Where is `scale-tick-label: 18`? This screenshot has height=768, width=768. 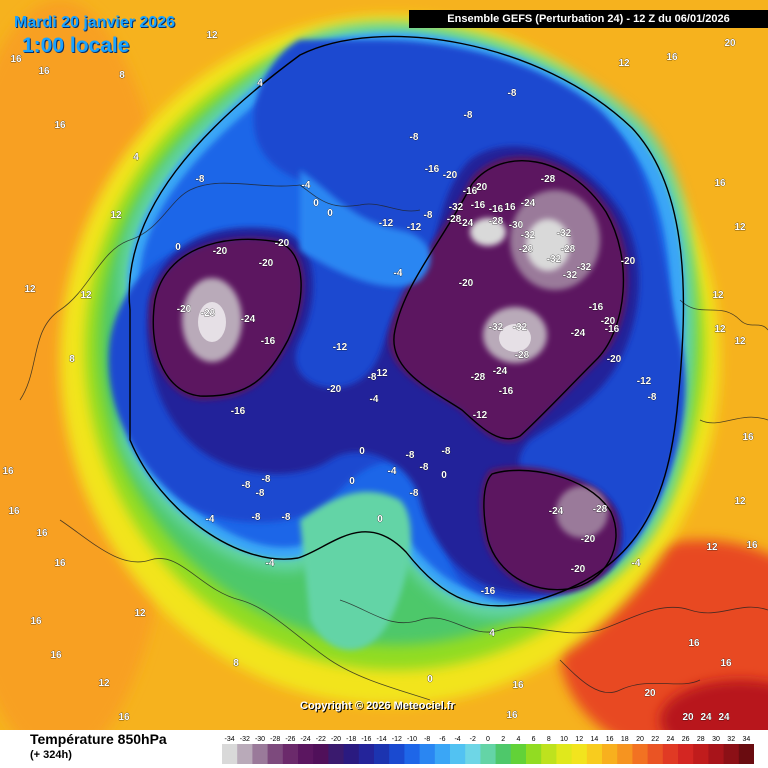 scale-tick-label: 18 is located at coordinates (625, 739).